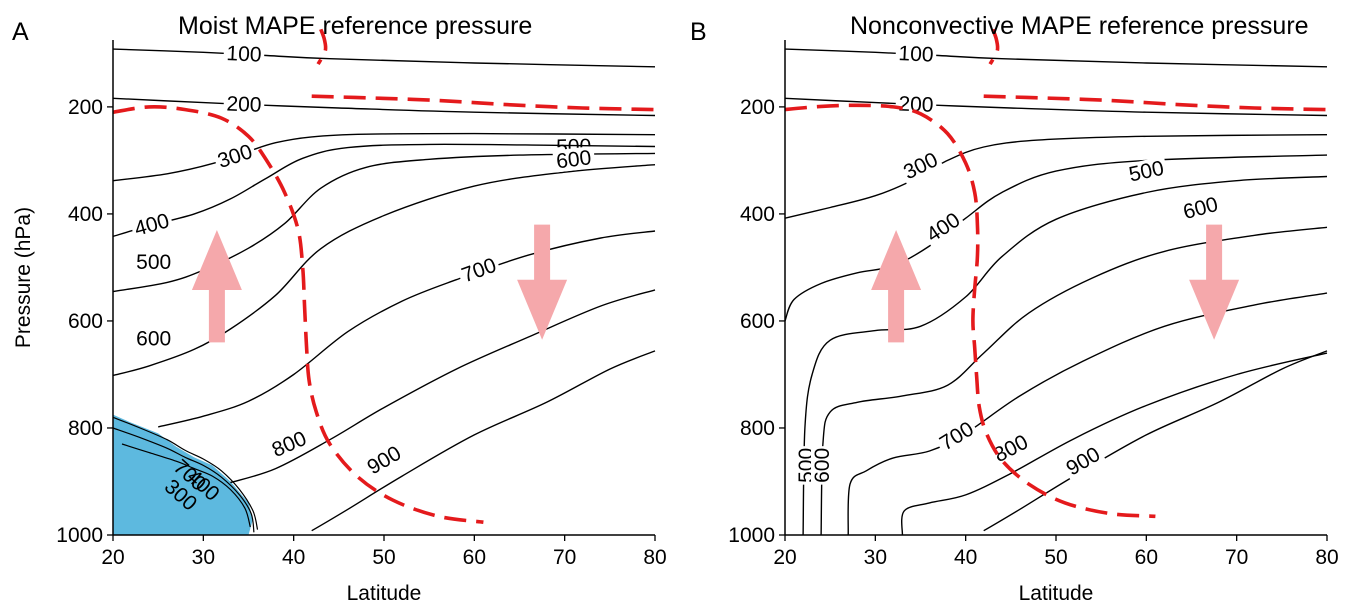  Describe the element at coordinates (1079, 26) in the screenshot. I see `panel-title: Nonconvective MAPE reference pressure` at that location.